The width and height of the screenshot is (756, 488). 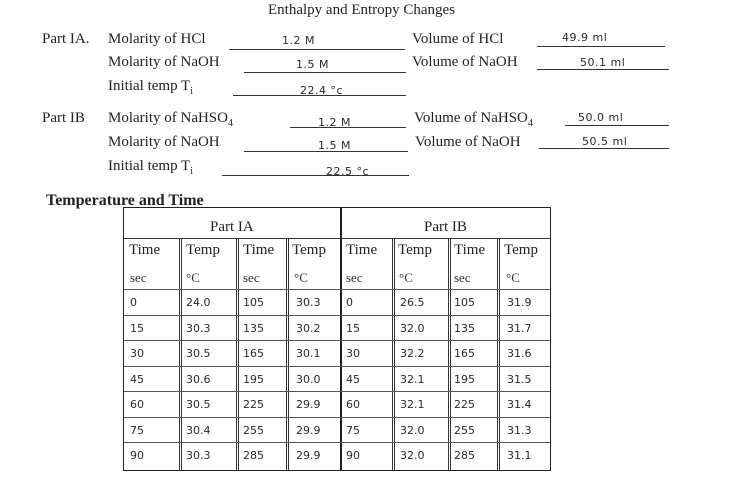 What do you see at coordinates (464, 404) in the screenshot?
I see `time-cell: 225` at bounding box center [464, 404].